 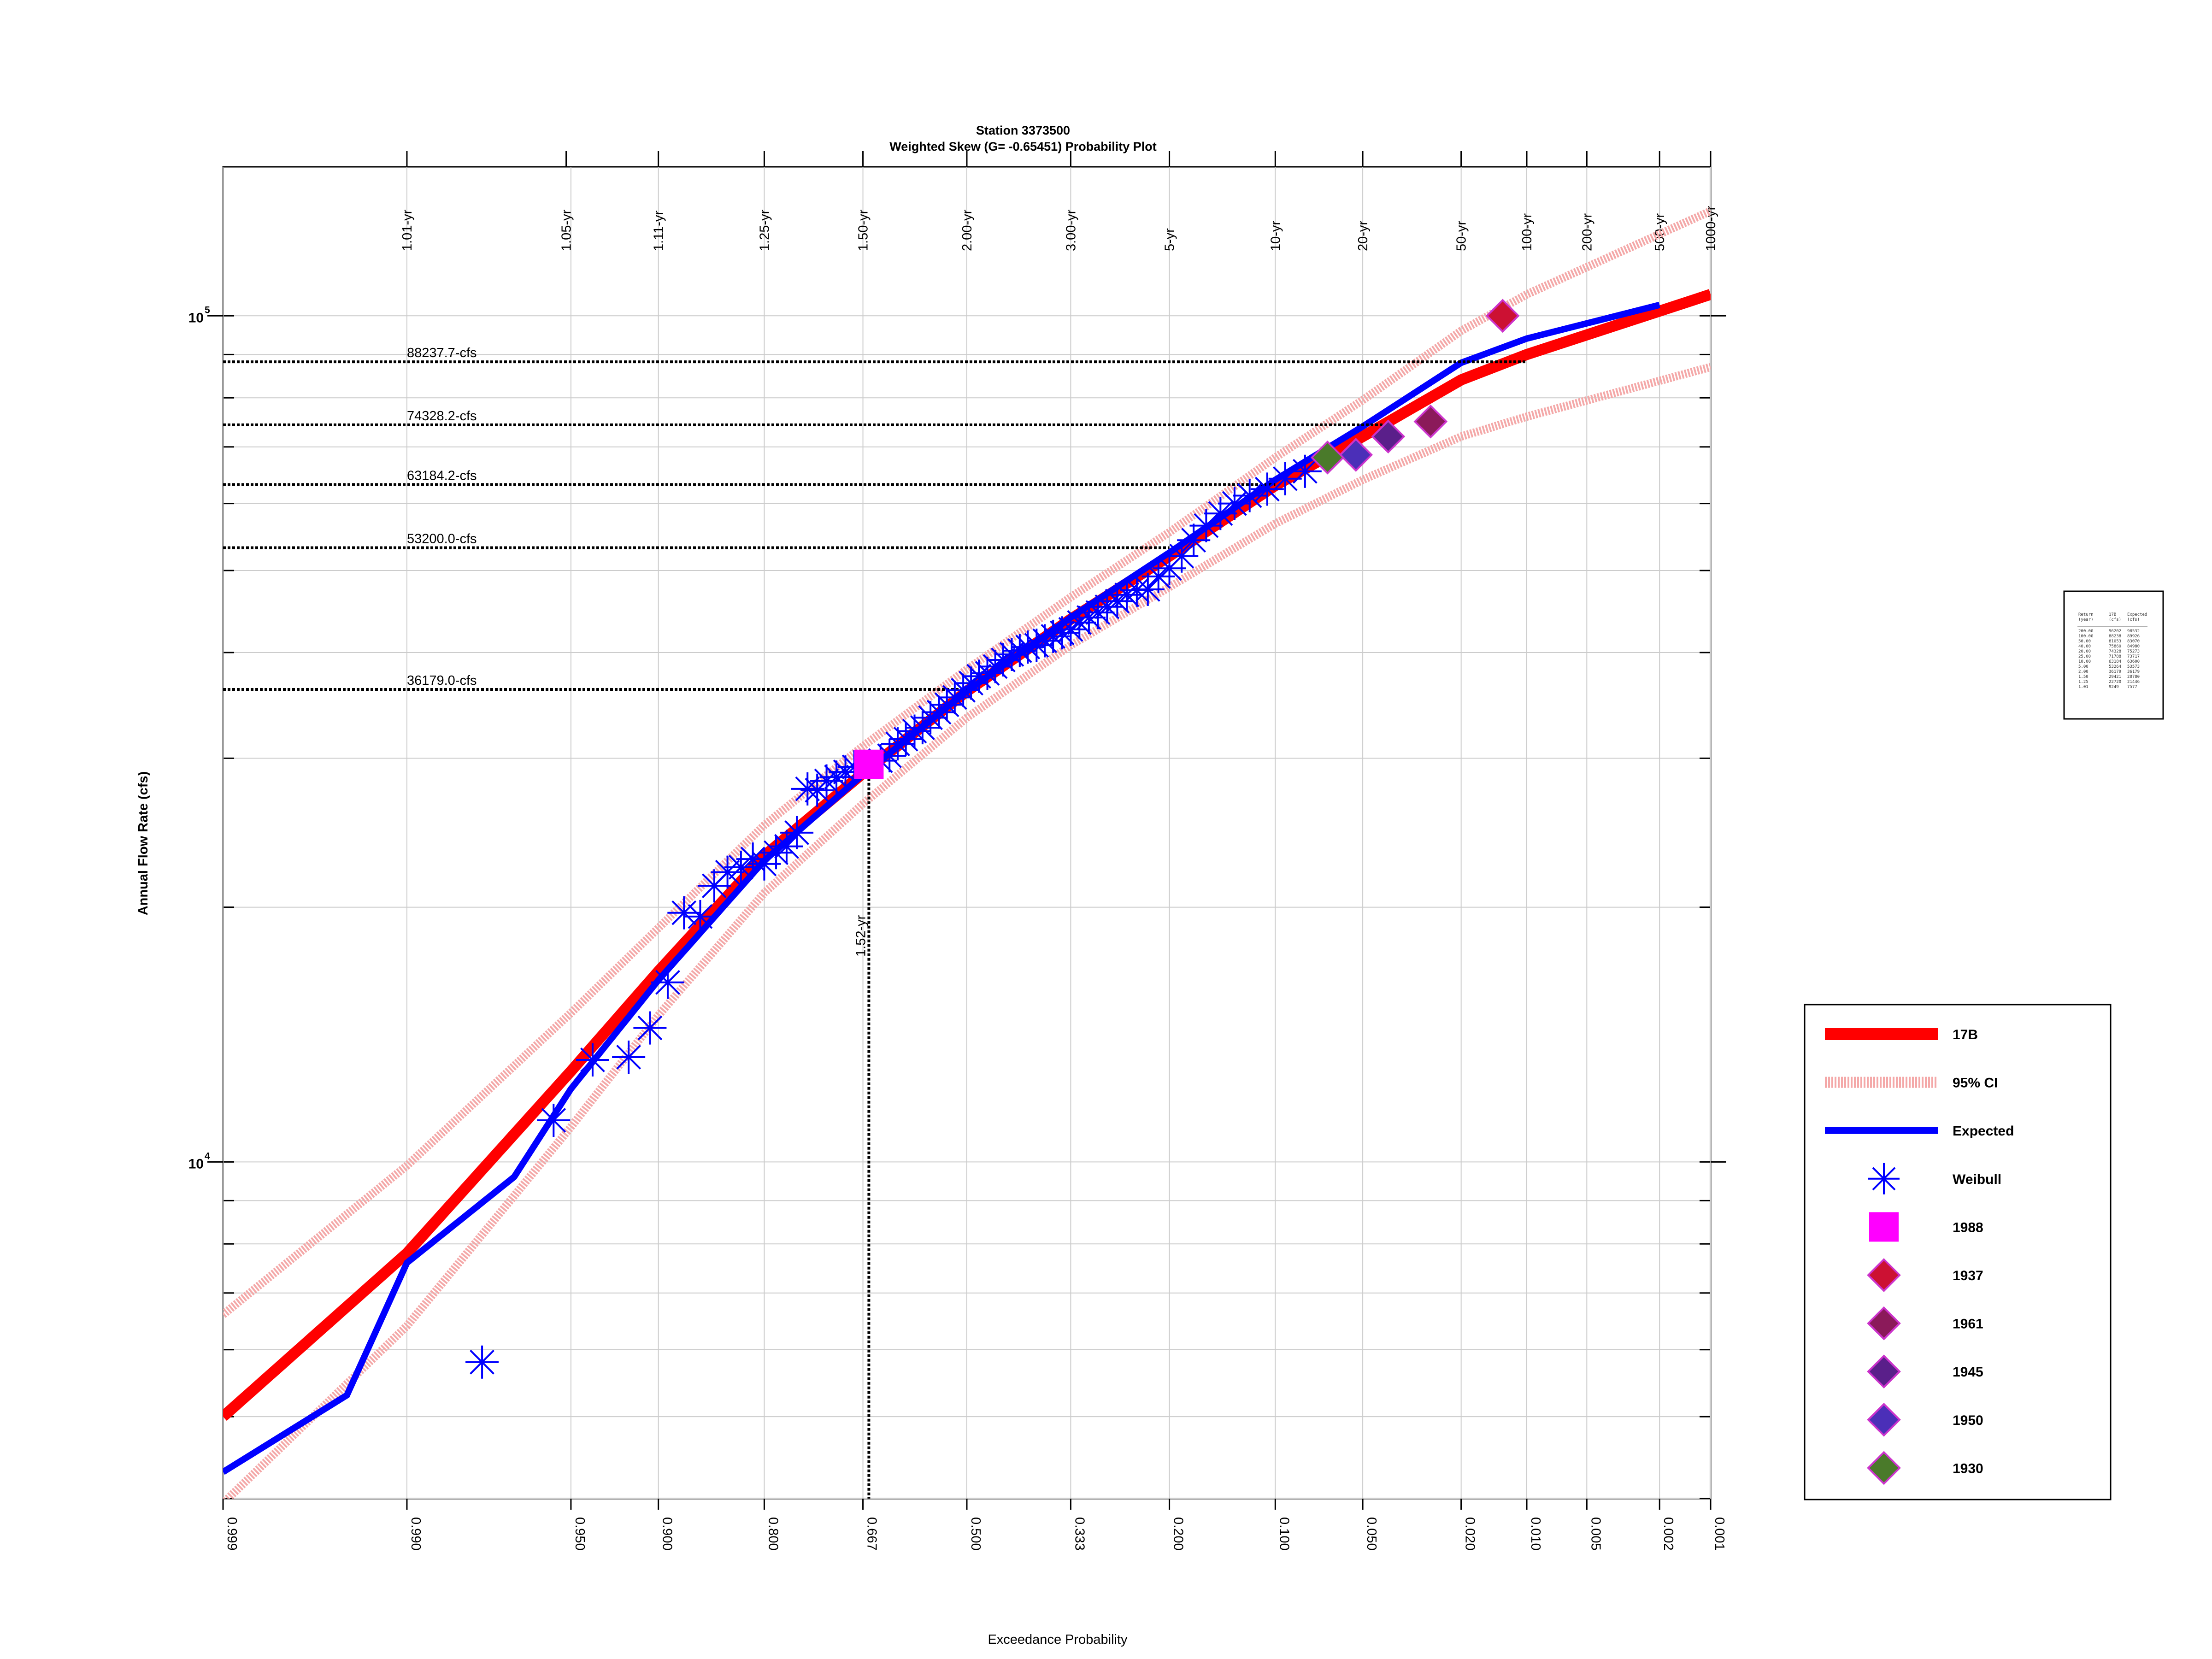 What do you see at coordinates (1079, 1534) in the screenshot?
I see `x-tick-label: 0.333` at bounding box center [1079, 1534].